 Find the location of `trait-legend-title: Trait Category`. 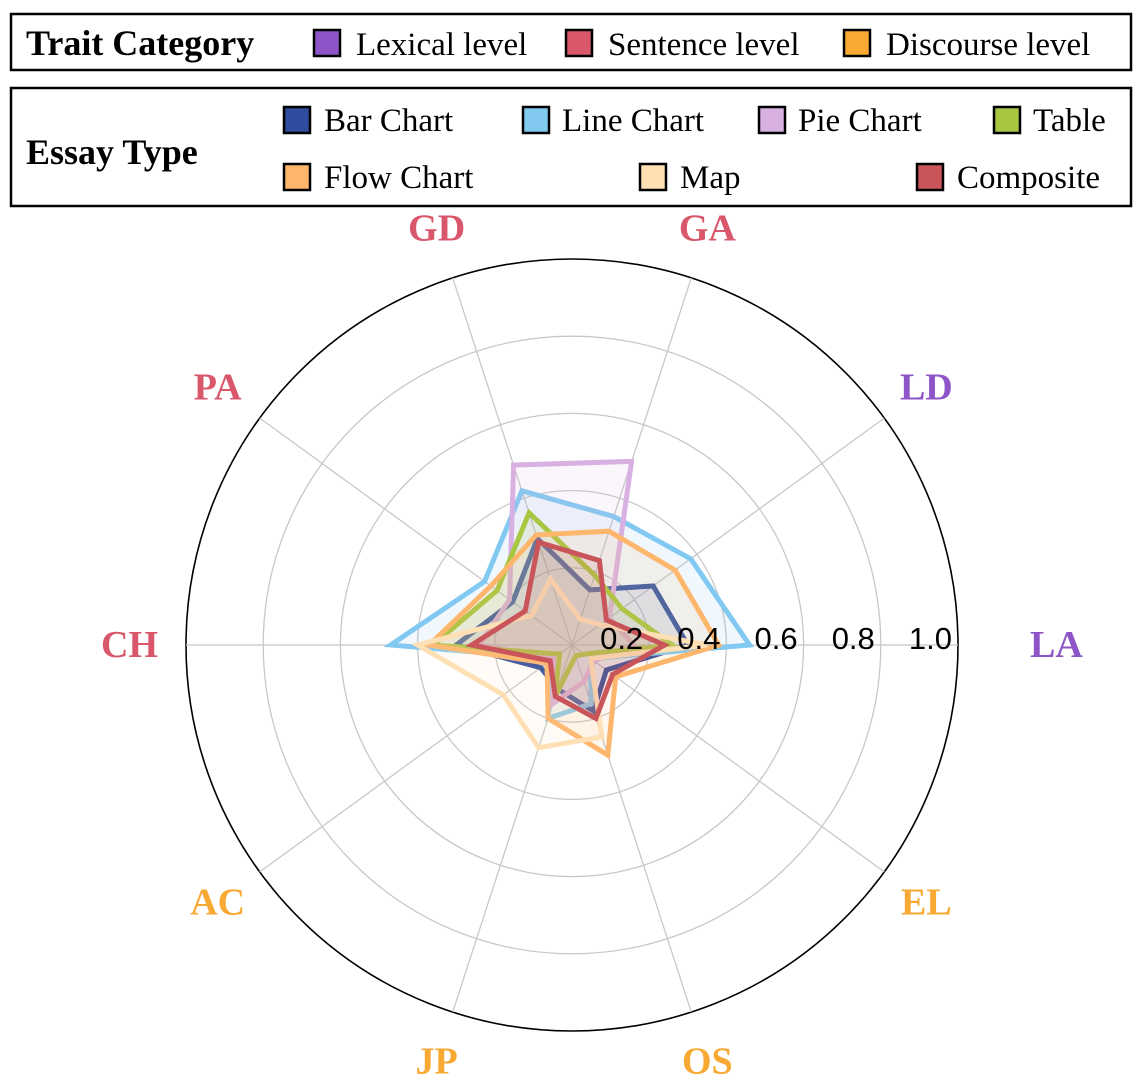

trait-legend-title: Trait Category is located at coordinates (140, 43).